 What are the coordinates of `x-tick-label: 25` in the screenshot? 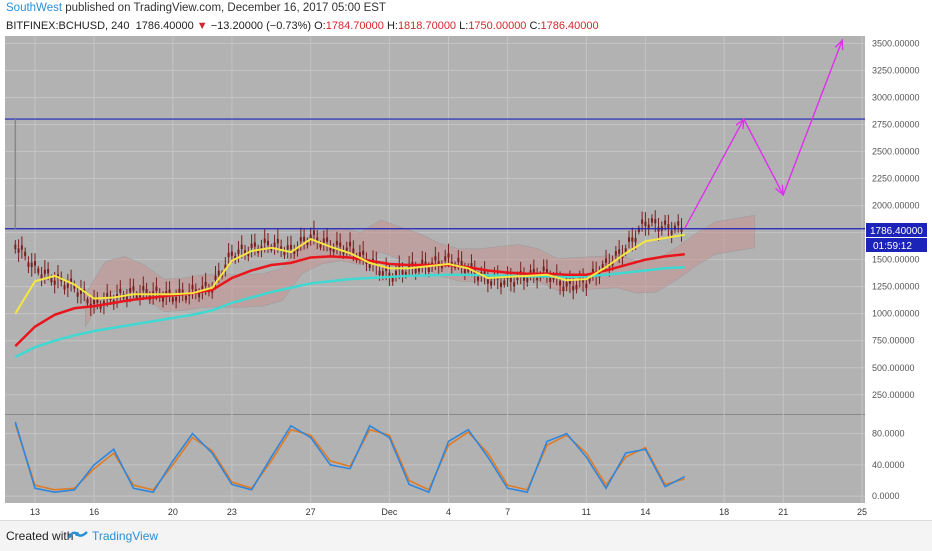 It's located at (862, 512).